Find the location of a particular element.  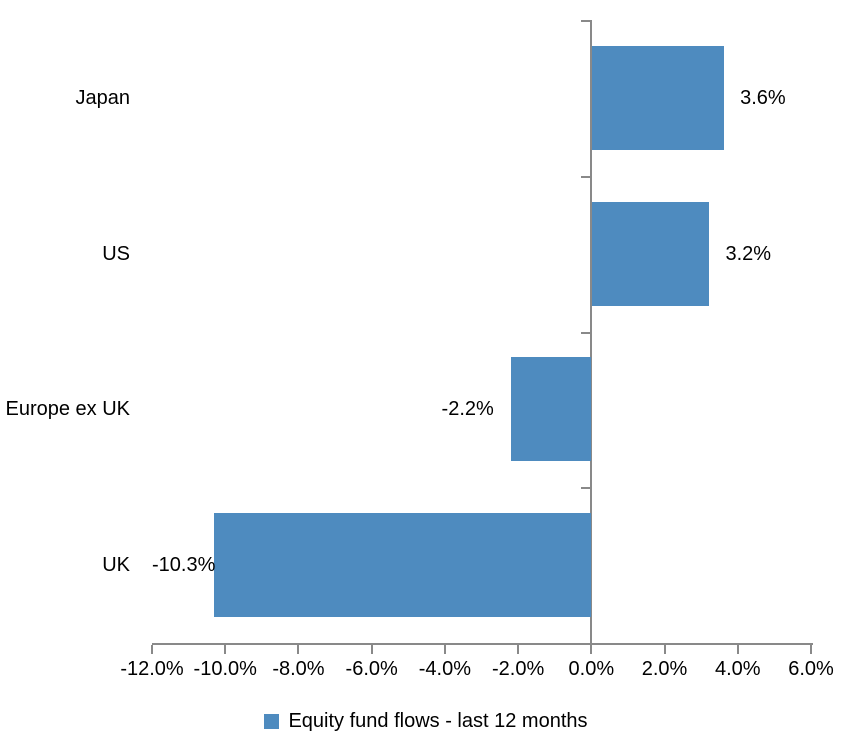

category-label: Europe ex UK is located at coordinates (67, 409).